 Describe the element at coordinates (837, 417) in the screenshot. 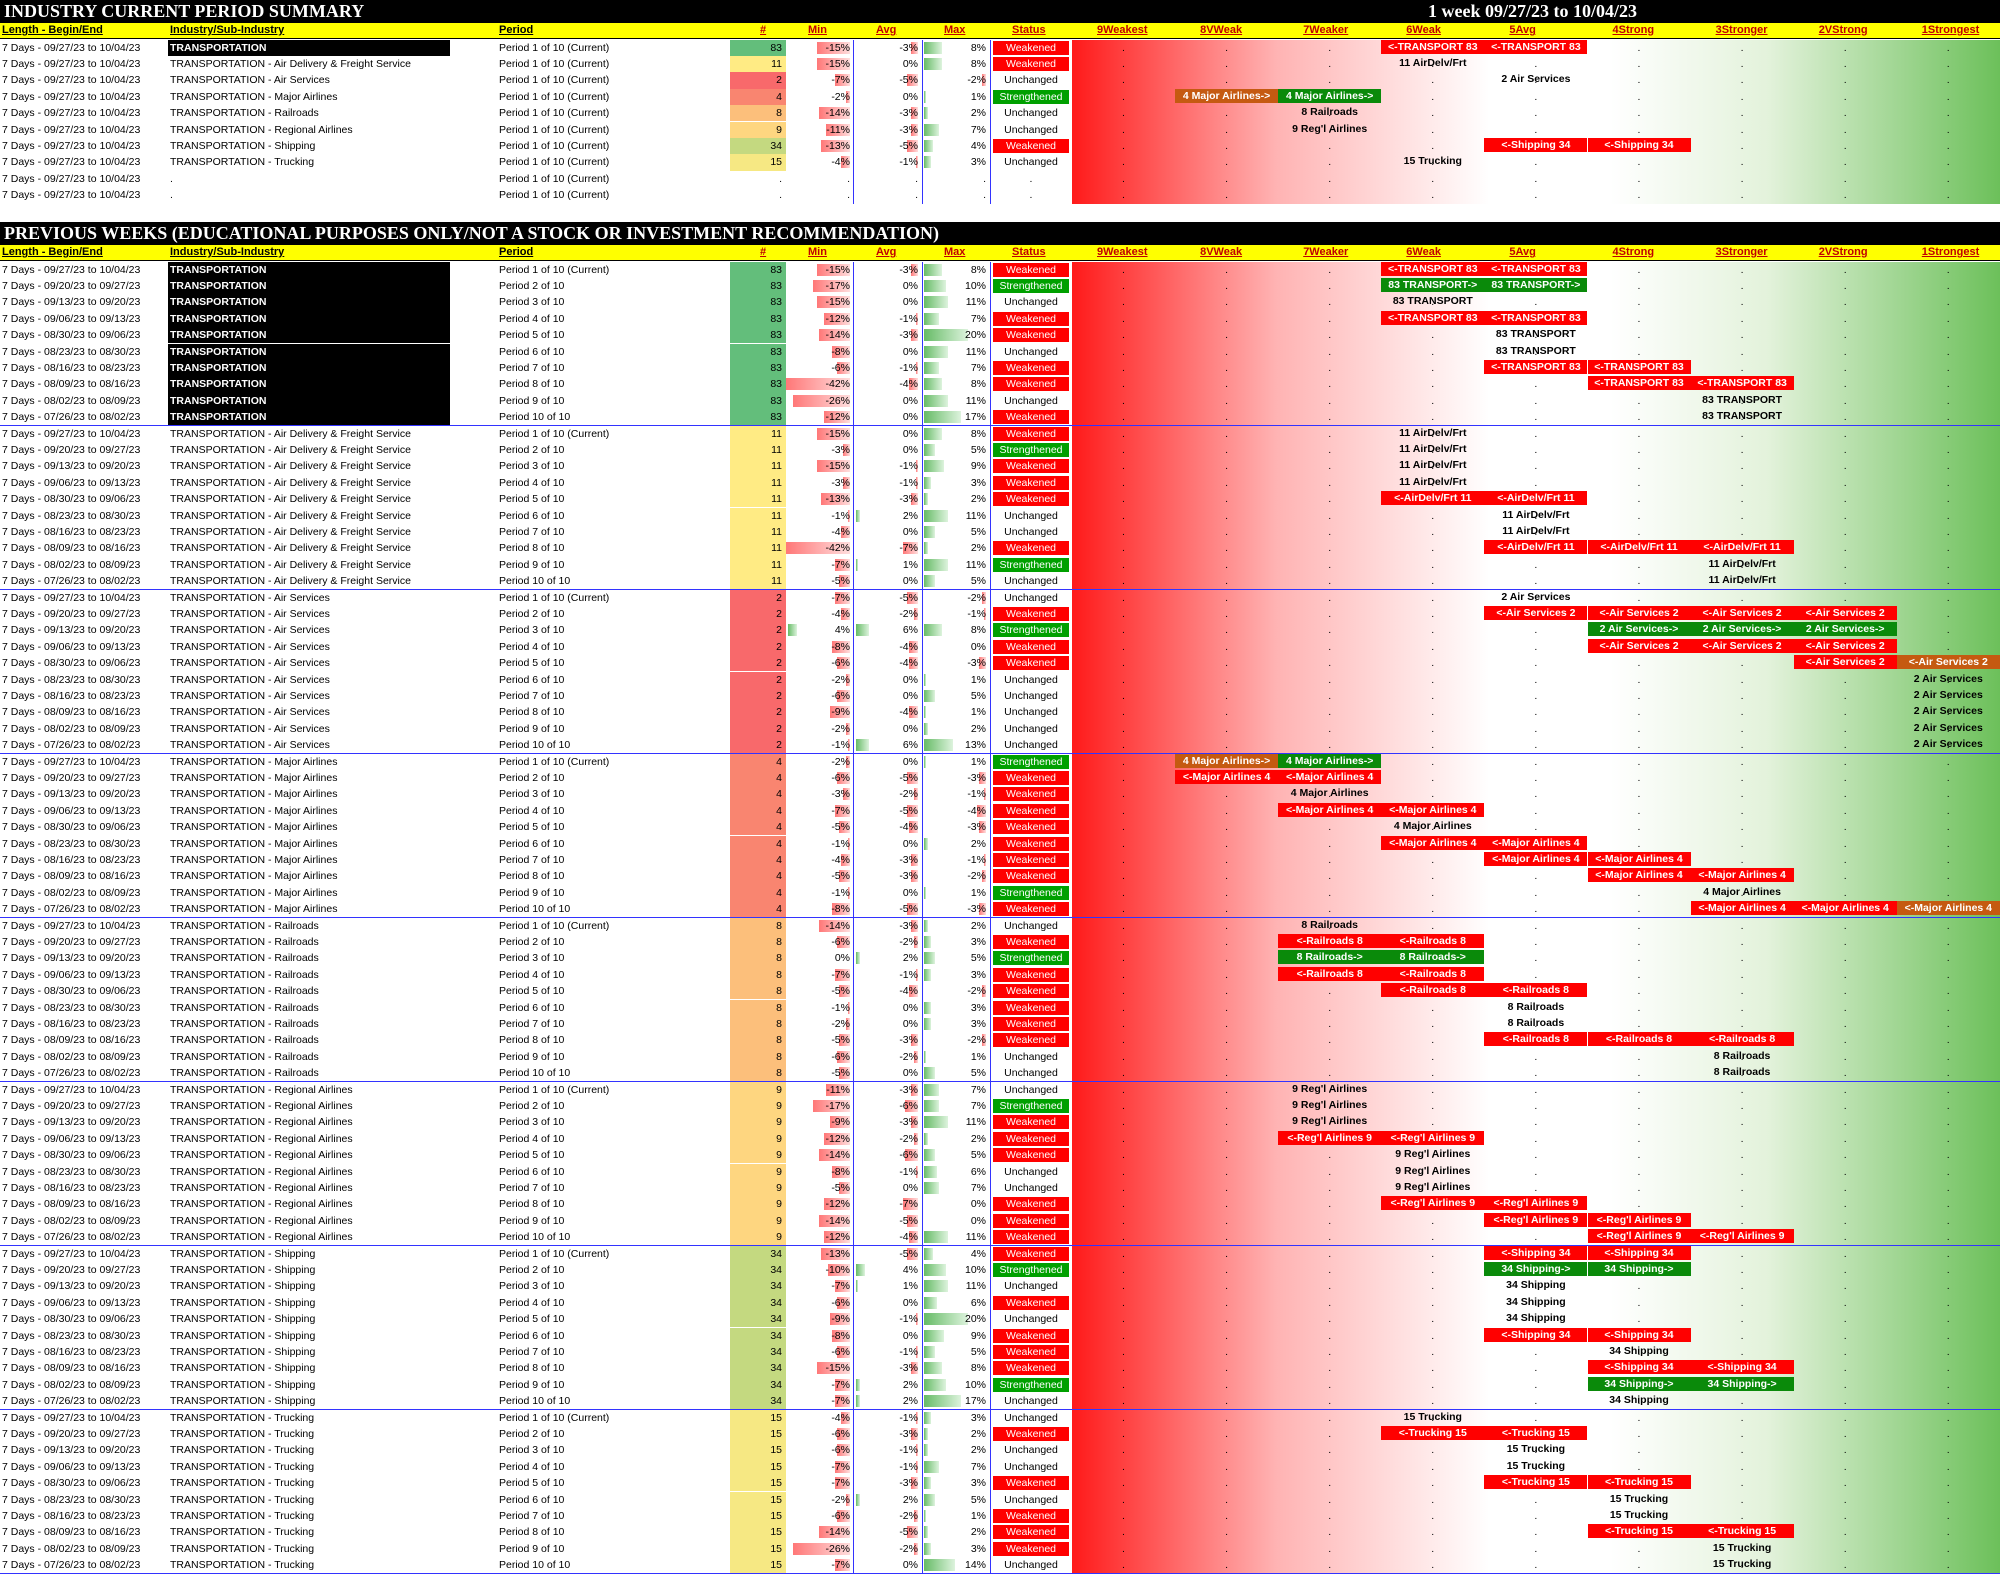

I see `value-text: -12%` at that location.